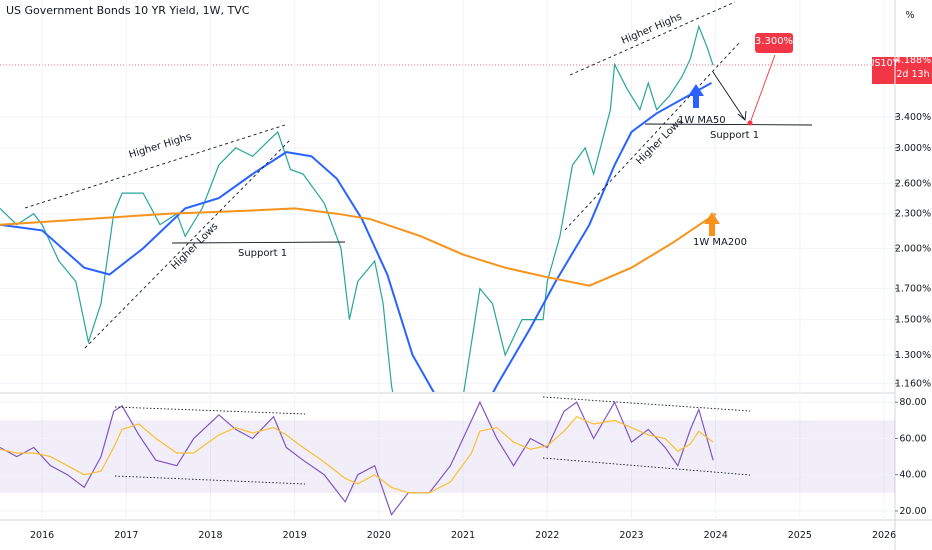  I want to click on x-tick-label: 2021, so click(463, 535).